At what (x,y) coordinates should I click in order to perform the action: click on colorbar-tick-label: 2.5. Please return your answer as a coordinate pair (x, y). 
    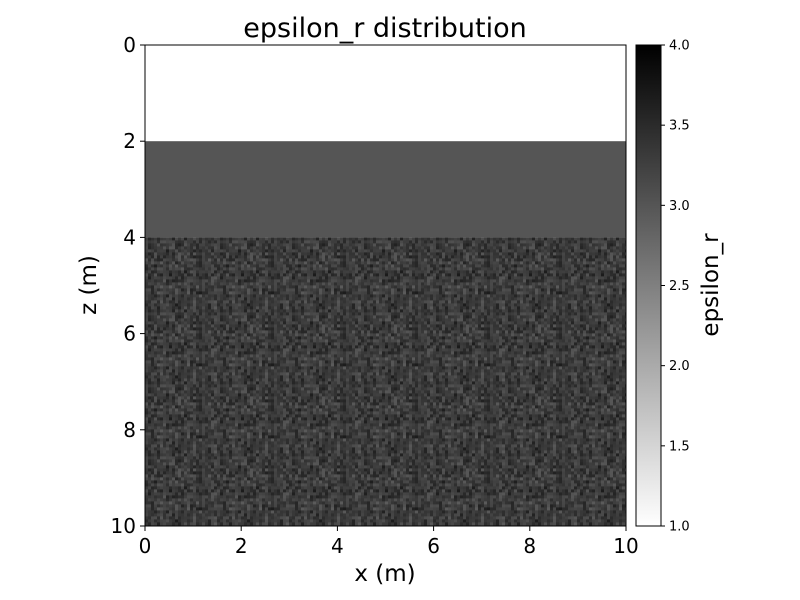
    Looking at the image, I should click on (679, 286).